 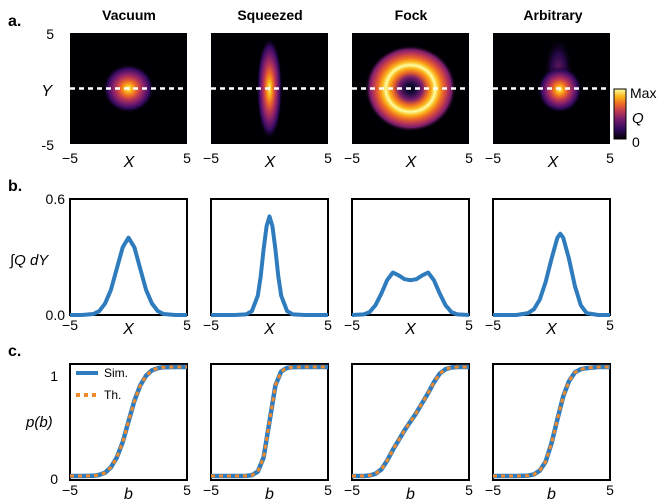 What do you see at coordinates (469, 490) in the screenshot?
I see `cdf-xtick-right-fock: 5` at bounding box center [469, 490].